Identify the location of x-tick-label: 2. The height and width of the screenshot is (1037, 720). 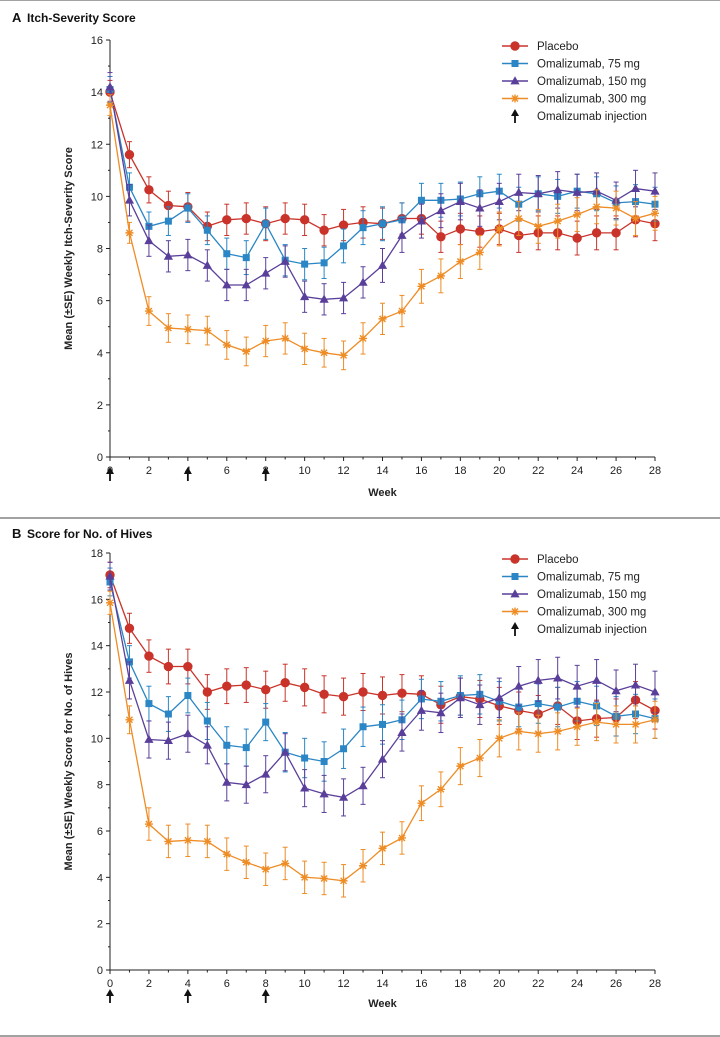
(149, 984).